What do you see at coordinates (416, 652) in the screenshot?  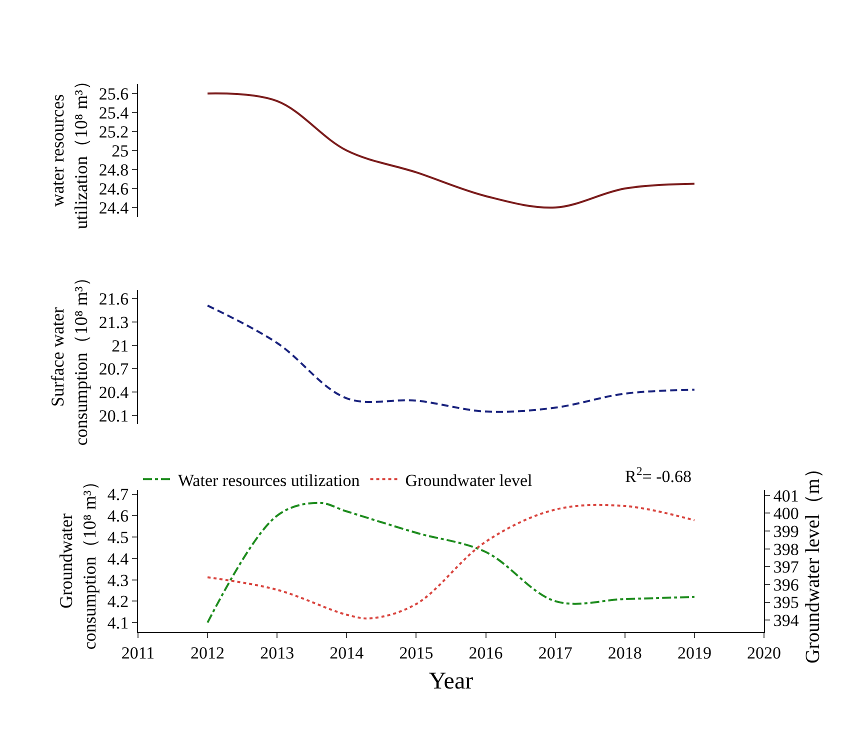 I see `x-tick-label: 2015` at bounding box center [416, 652].